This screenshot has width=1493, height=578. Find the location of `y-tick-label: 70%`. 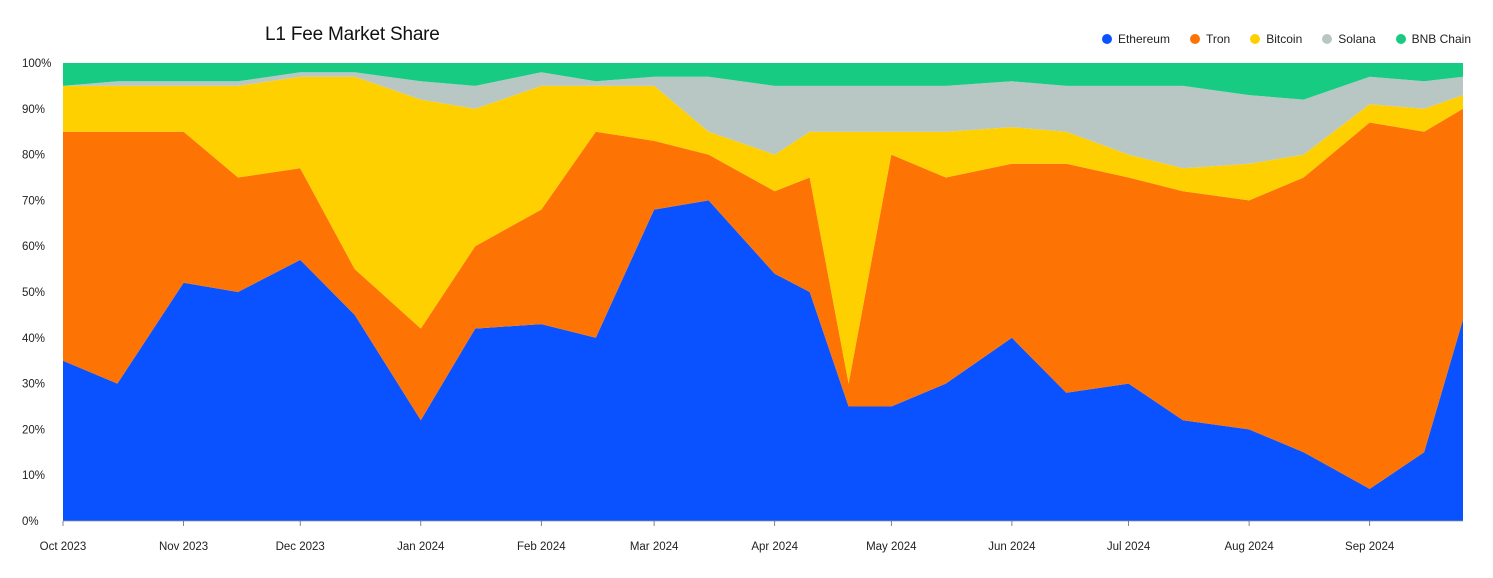

y-tick-label: 70% is located at coordinates (33, 201).